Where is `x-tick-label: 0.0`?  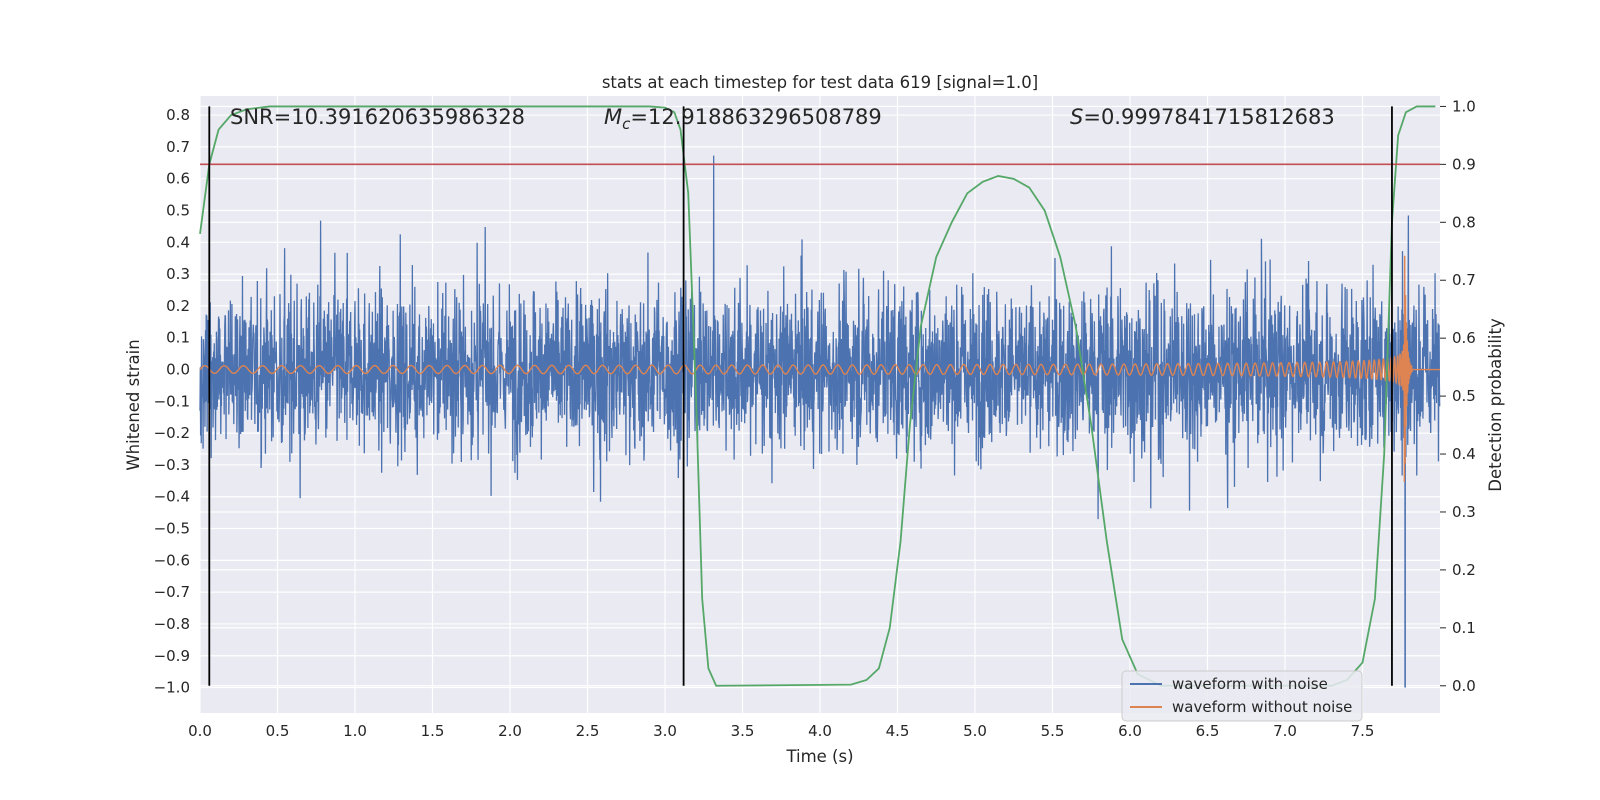 x-tick-label: 0.0 is located at coordinates (200, 731).